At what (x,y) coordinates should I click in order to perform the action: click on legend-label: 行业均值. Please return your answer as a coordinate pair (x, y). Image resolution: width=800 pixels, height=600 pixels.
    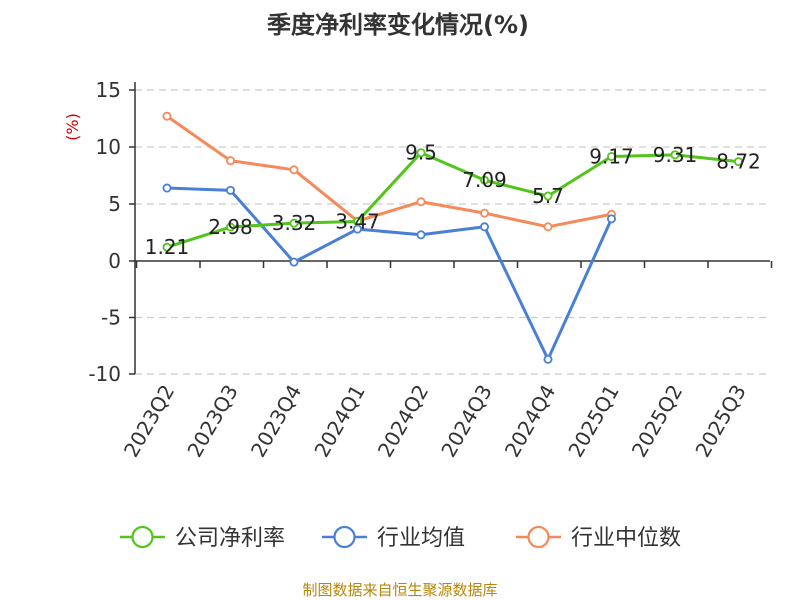
    Looking at the image, I should click on (421, 538).